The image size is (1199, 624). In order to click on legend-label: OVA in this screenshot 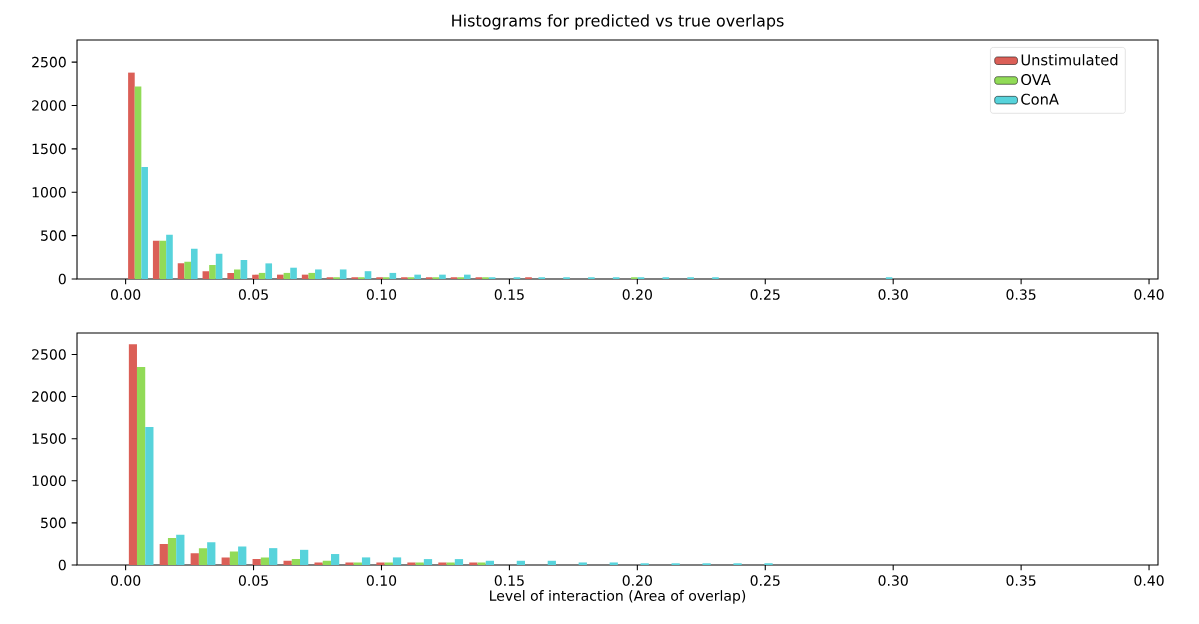, I will do `click(1036, 80)`.